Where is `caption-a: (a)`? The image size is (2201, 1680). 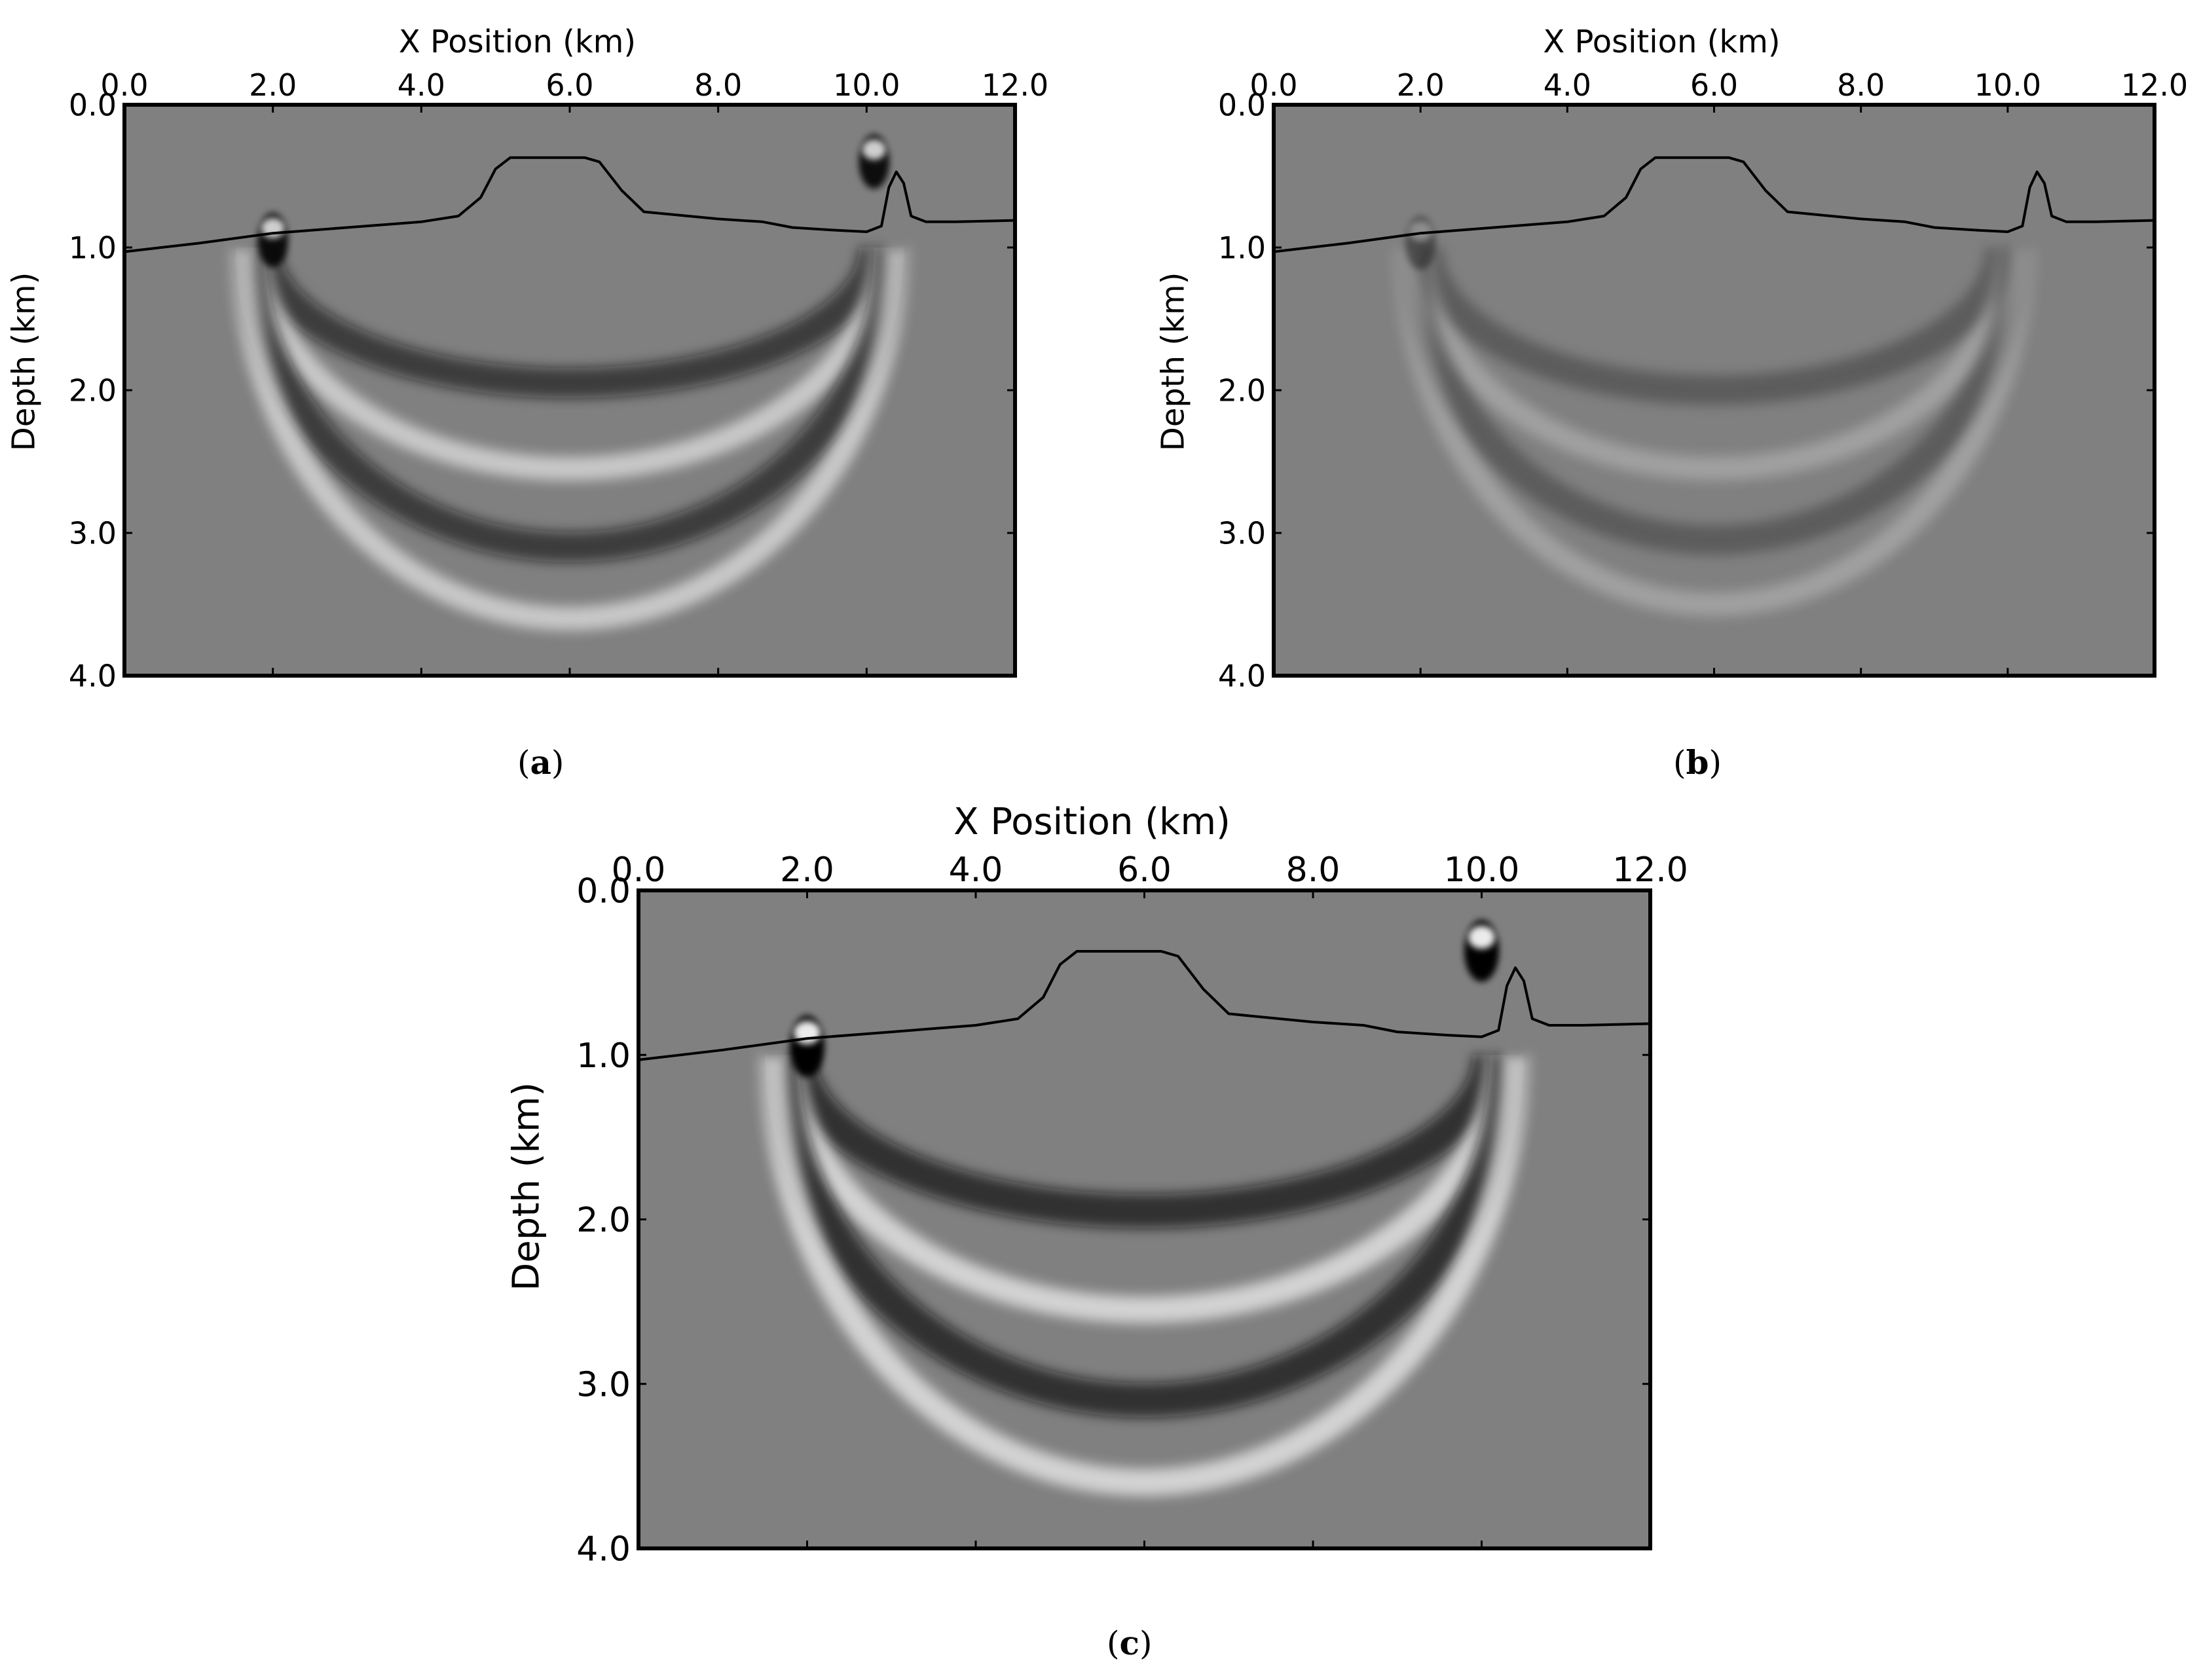 caption-a: (a) is located at coordinates (540, 762).